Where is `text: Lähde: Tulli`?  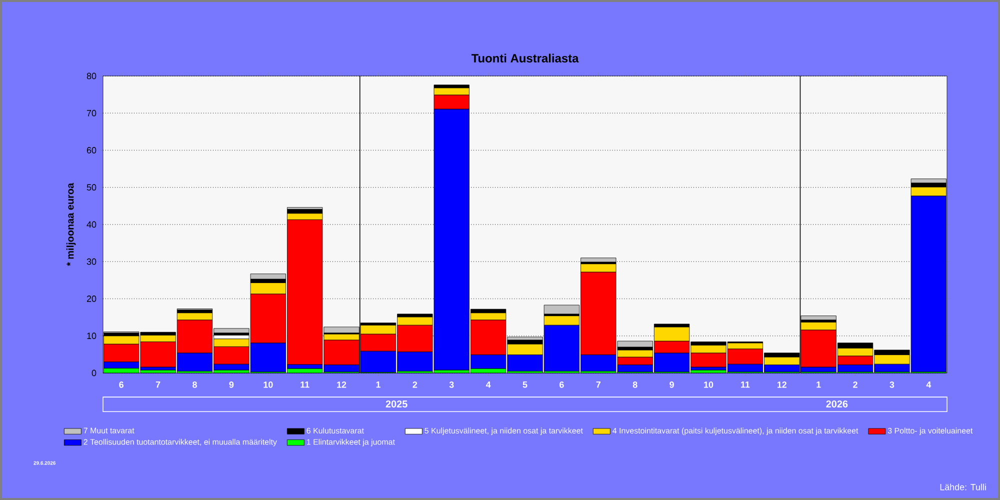 text: Lähde: Tulli is located at coordinates (963, 487).